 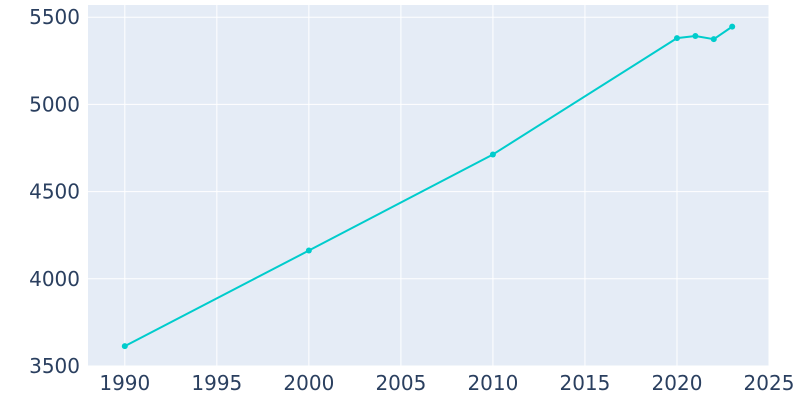 I want to click on data-point-2021, so click(x=695, y=36).